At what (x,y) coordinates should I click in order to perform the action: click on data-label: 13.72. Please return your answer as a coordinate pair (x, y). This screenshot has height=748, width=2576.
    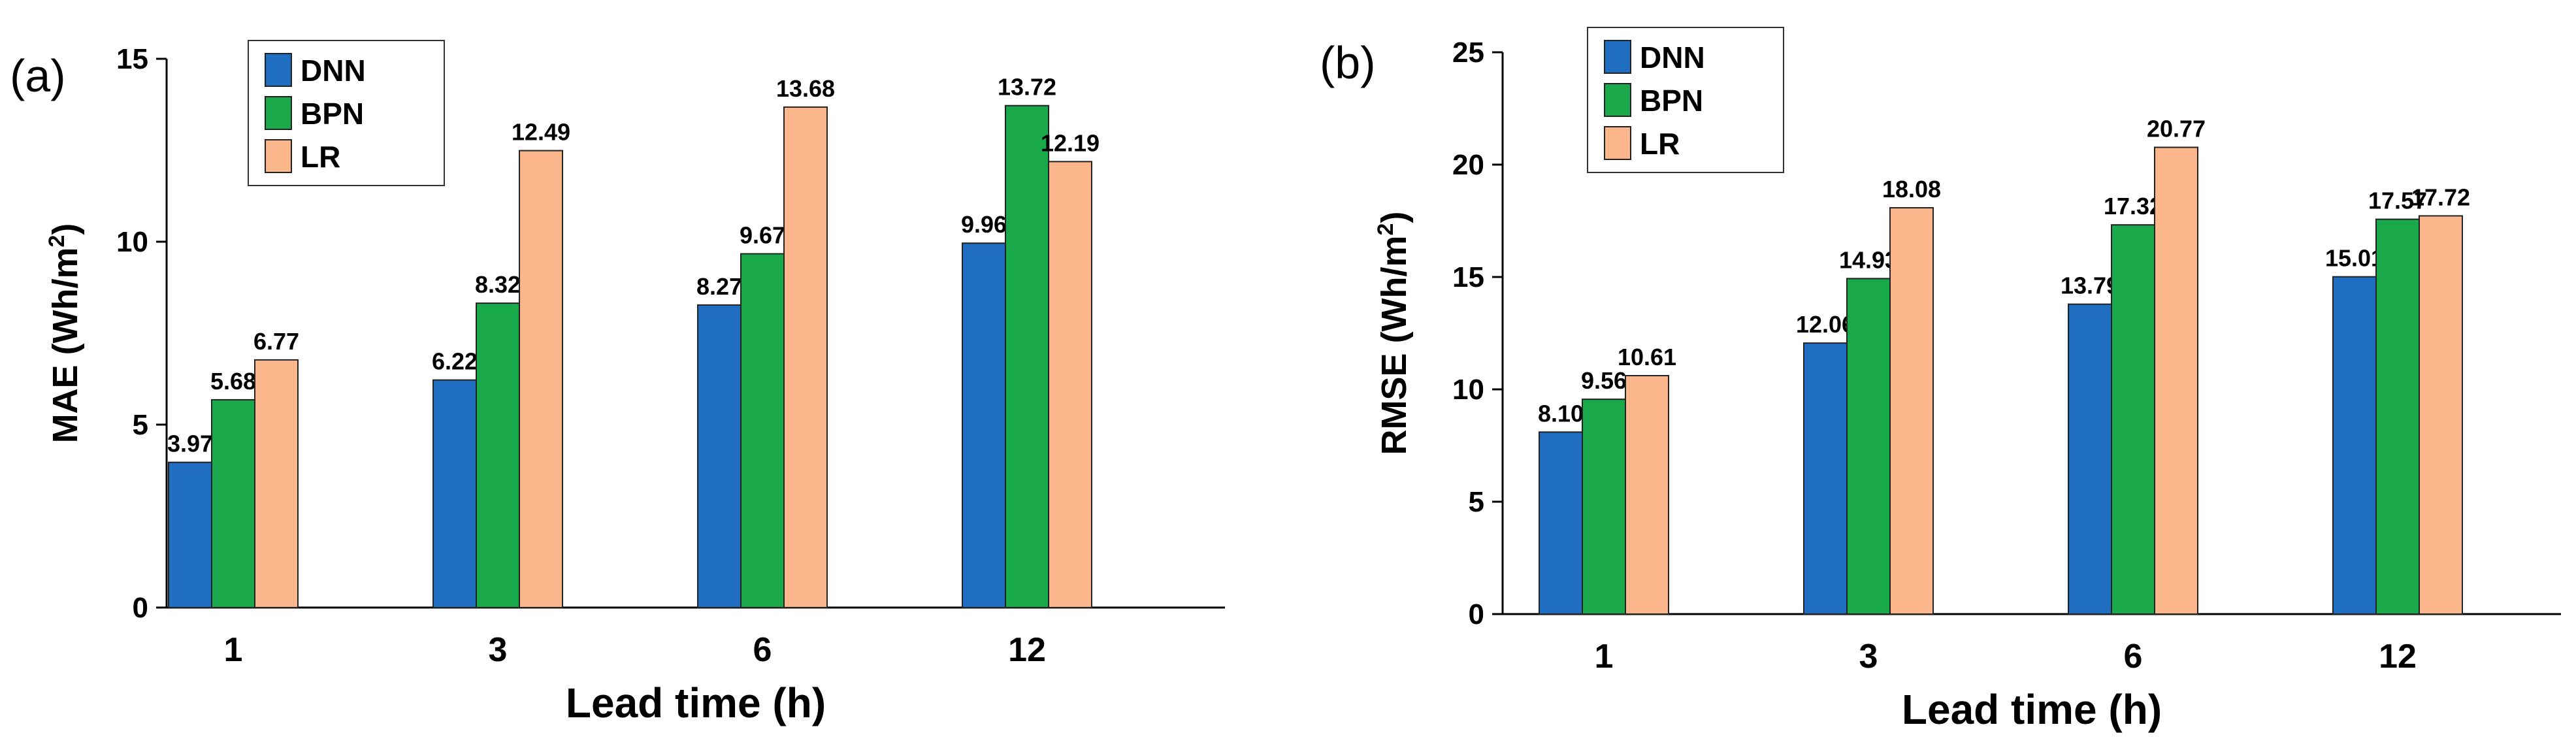
    Looking at the image, I should click on (1027, 87).